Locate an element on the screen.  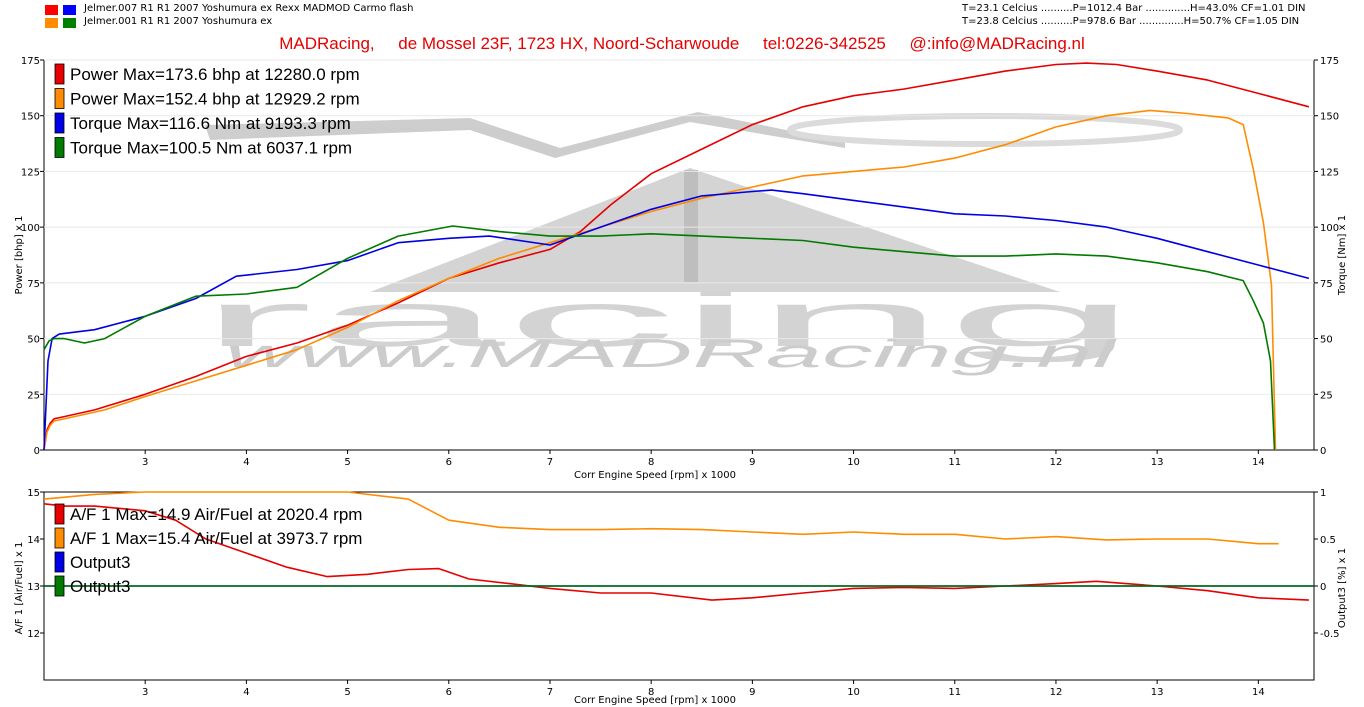
bottom-series is located at coordinates (678, 546).